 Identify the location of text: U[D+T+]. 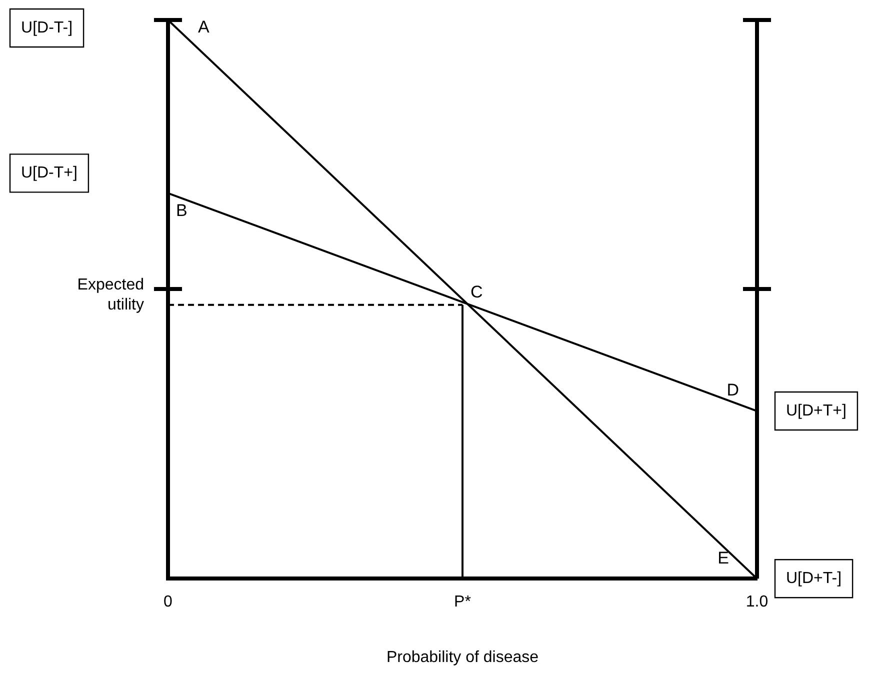
(816, 411).